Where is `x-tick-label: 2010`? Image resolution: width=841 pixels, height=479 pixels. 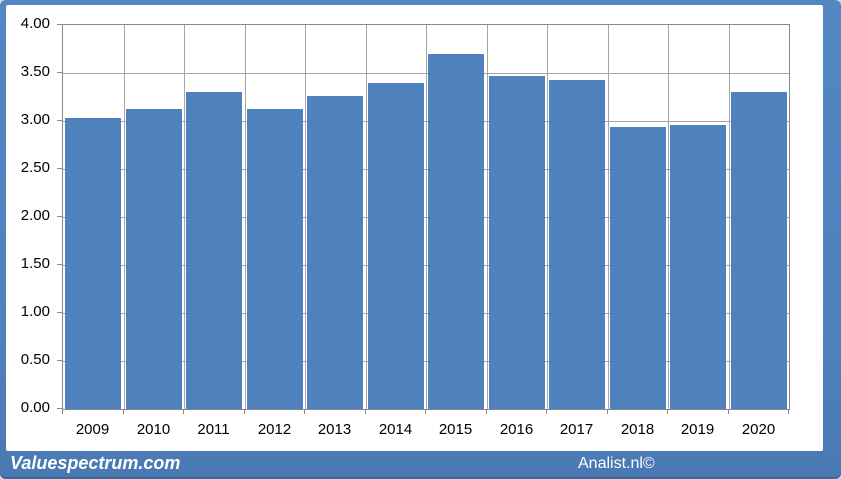 x-tick-label: 2010 is located at coordinates (153, 429).